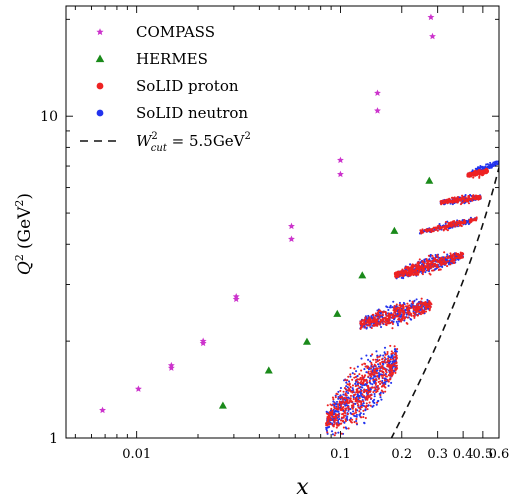 The height and width of the screenshot is (500, 523). What do you see at coordinates (302, 487) in the screenshot?
I see `x-axis-label: x` at bounding box center [302, 487].